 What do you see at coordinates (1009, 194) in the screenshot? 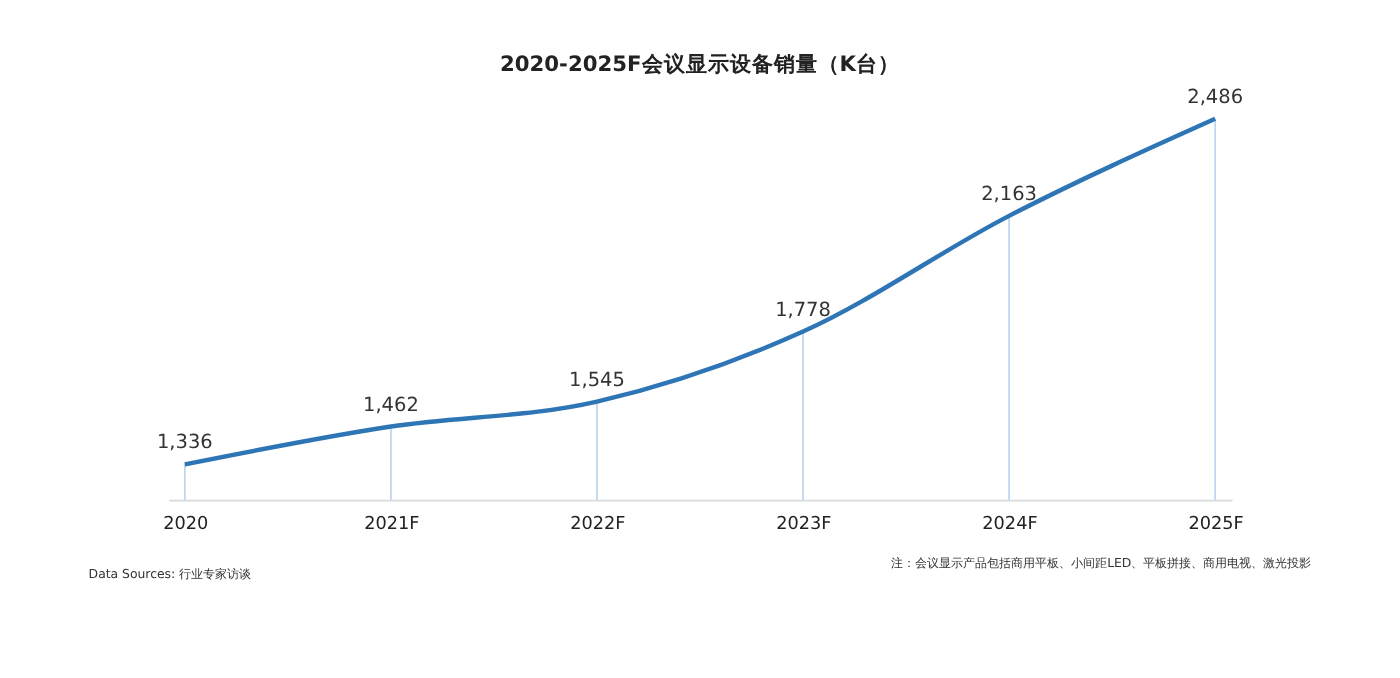
I see `data-label: 2,163` at bounding box center [1009, 194].